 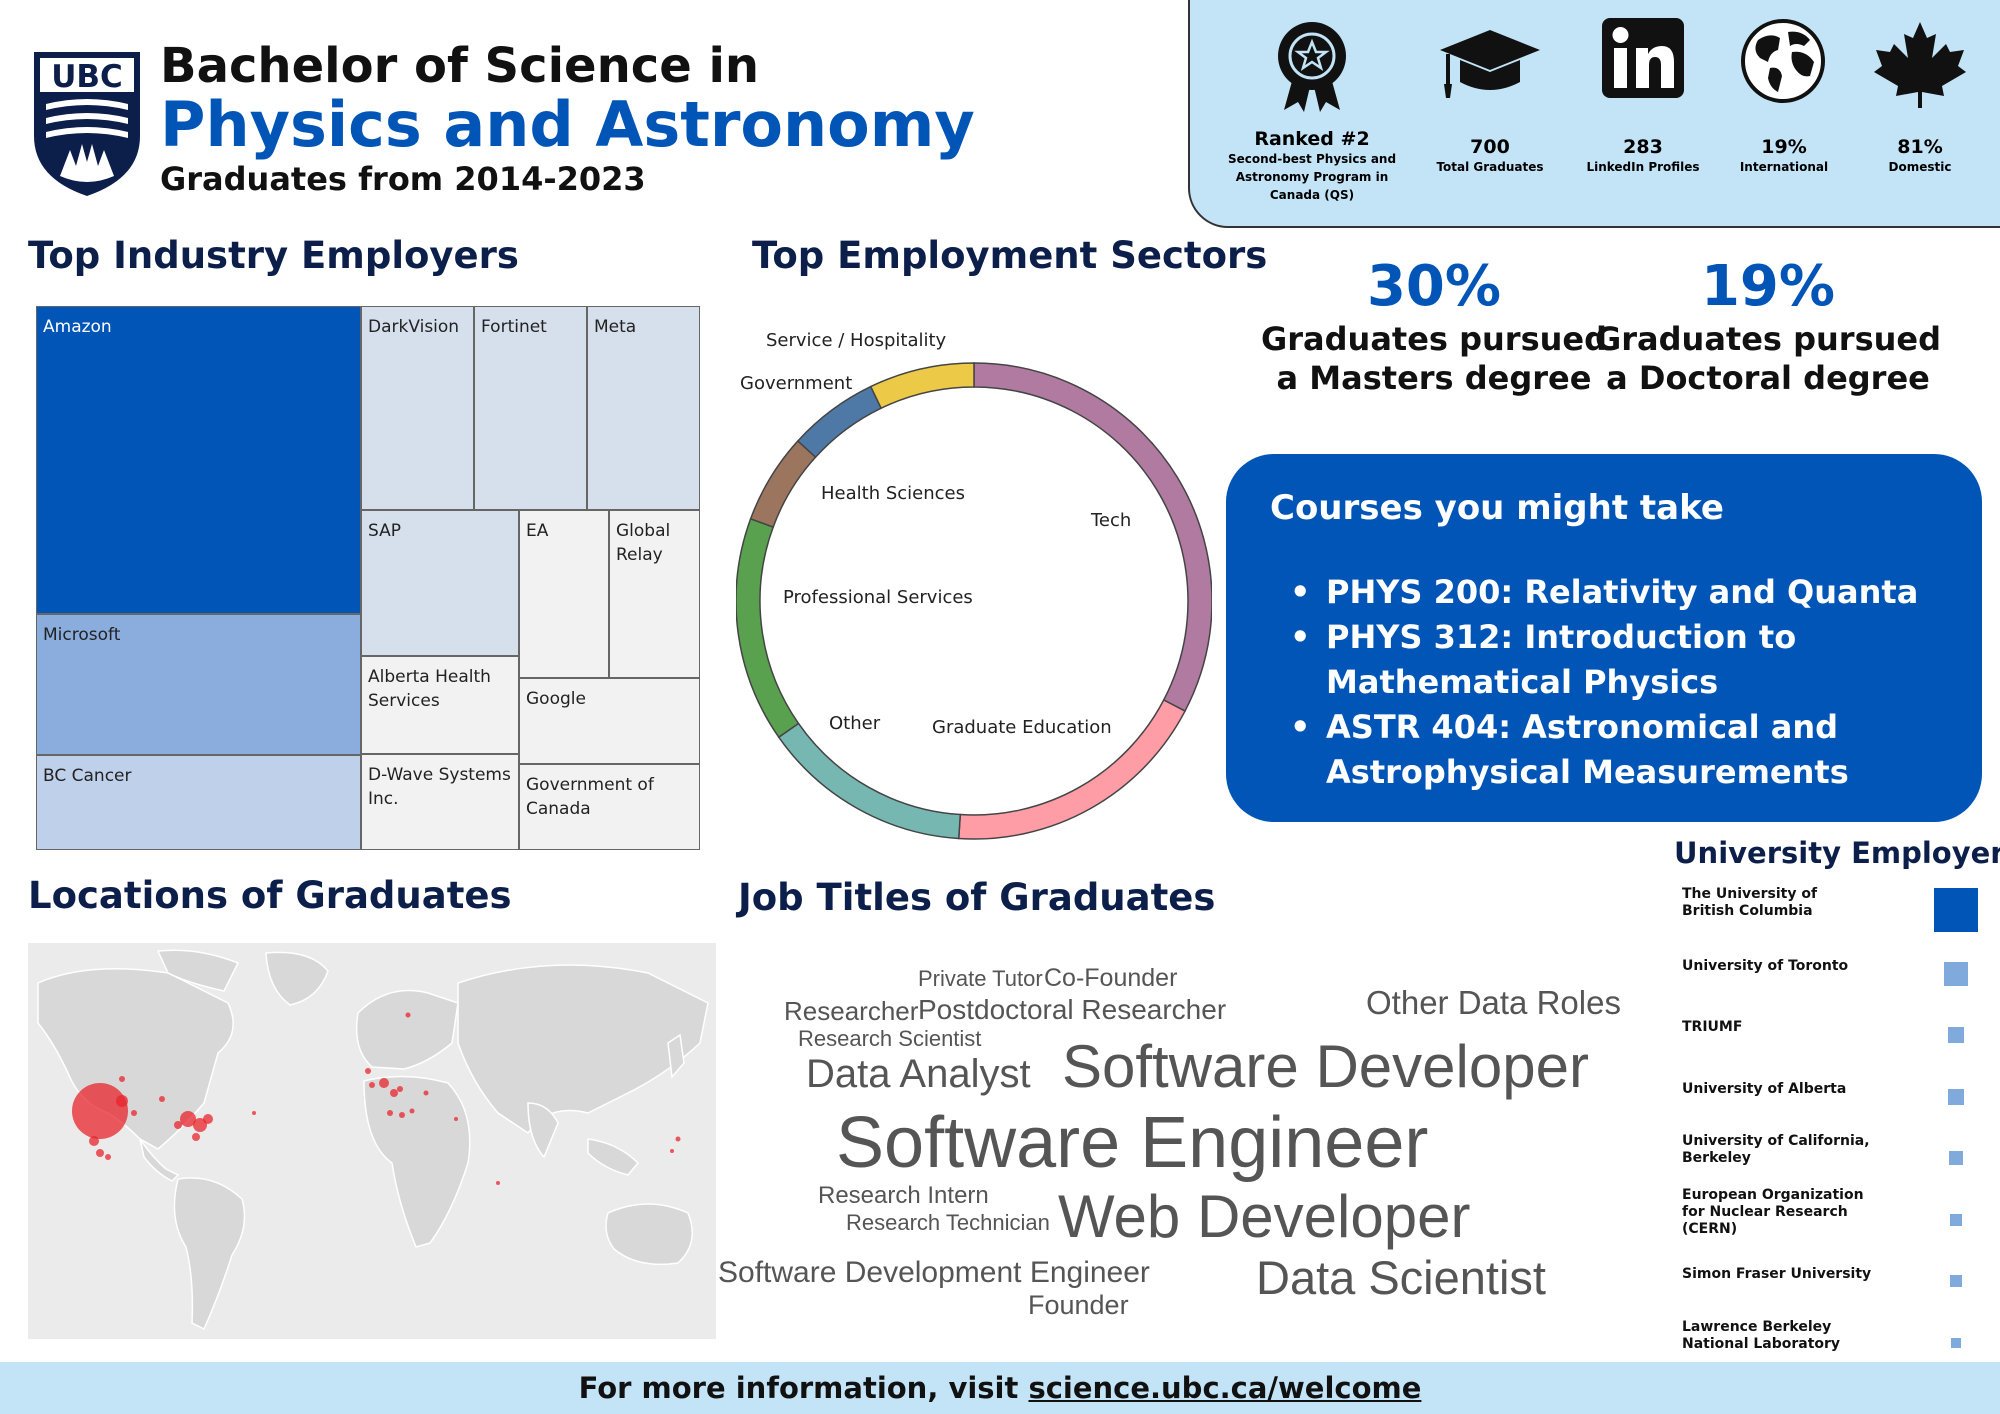 What do you see at coordinates (1764, 1089) in the screenshot?
I see `university-name: University of Alberta` at bounding box center [1764, 1089].